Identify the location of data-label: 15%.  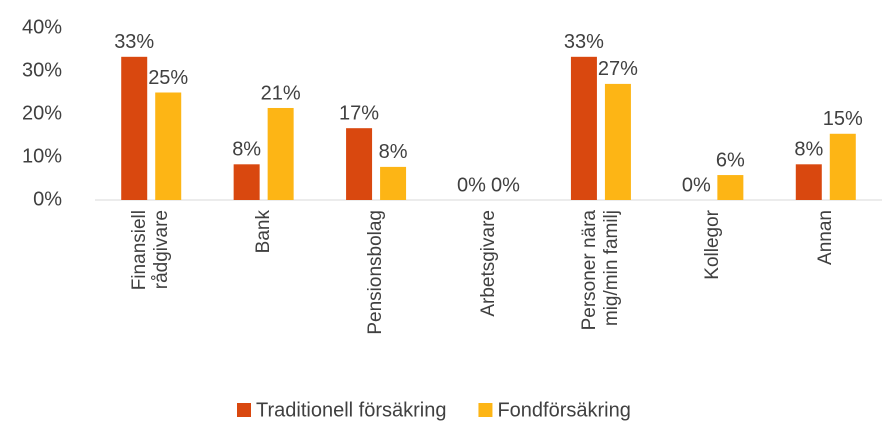
(843, 119).